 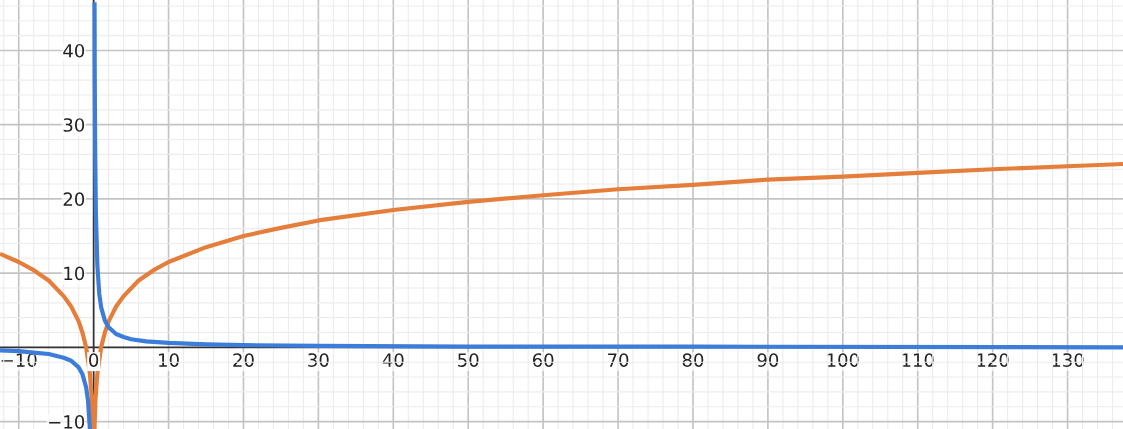 I want to click on x-tick-label: 30, so click(x=318, y=360).